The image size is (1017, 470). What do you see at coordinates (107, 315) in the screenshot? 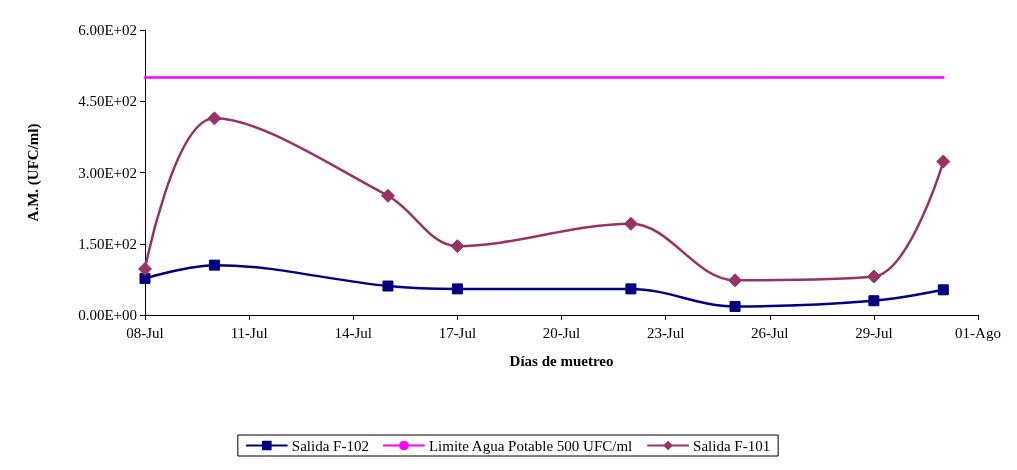
I see `y-tick-label: 0.00E+00` at bounding box center [107, 315].